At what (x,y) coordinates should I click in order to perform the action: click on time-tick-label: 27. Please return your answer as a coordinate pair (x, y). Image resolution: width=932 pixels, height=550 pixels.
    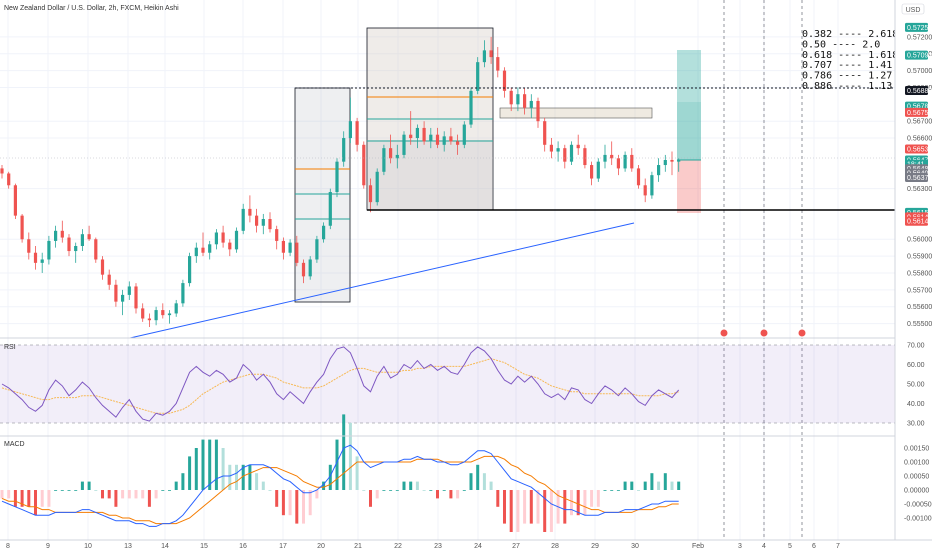
    Looking at the image, I should click on (516, 546).